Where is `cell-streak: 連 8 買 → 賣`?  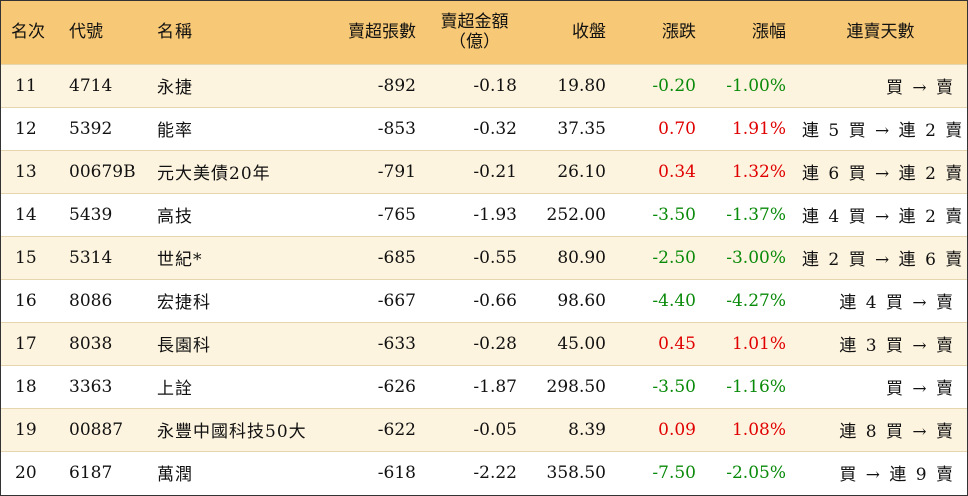
cell-streak: 連 8 買 → 賣 is located at coordinates (897, 432).